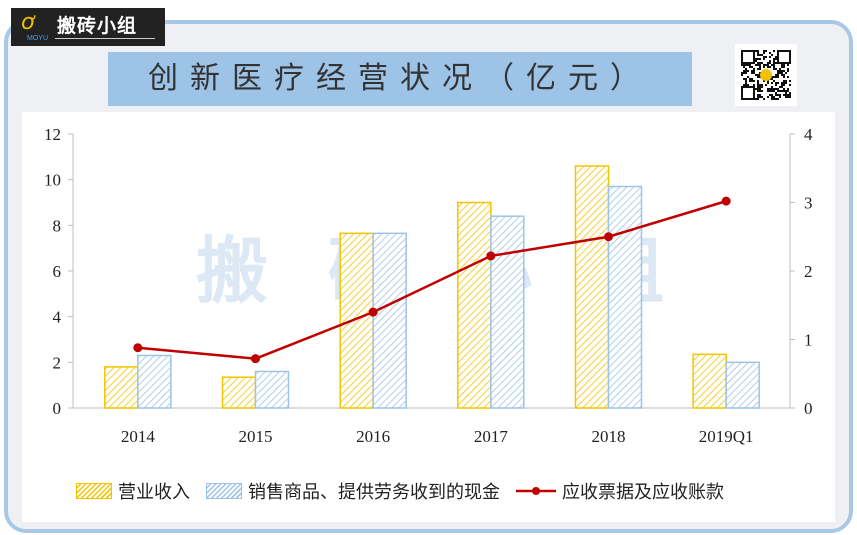 Image resolution: width=857 pixels, height=535 pixels. What do you see at coordinates (766, 75) in the screenshot?
I see `qr-code` at bounding box center [766, 75].